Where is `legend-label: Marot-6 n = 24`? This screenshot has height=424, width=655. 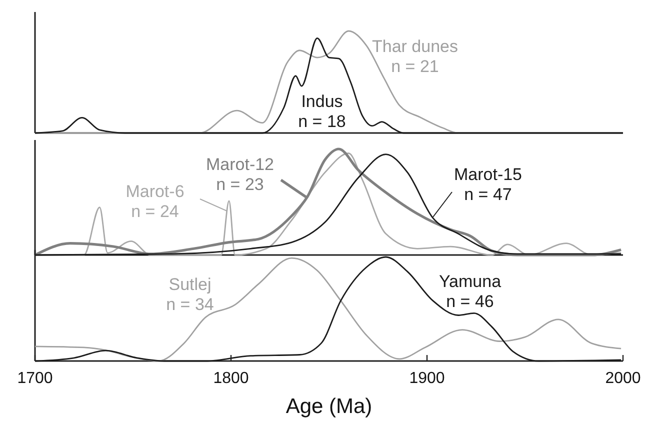
legend-label: Marot-6 n = 24 is located at coordinates (155, 201).